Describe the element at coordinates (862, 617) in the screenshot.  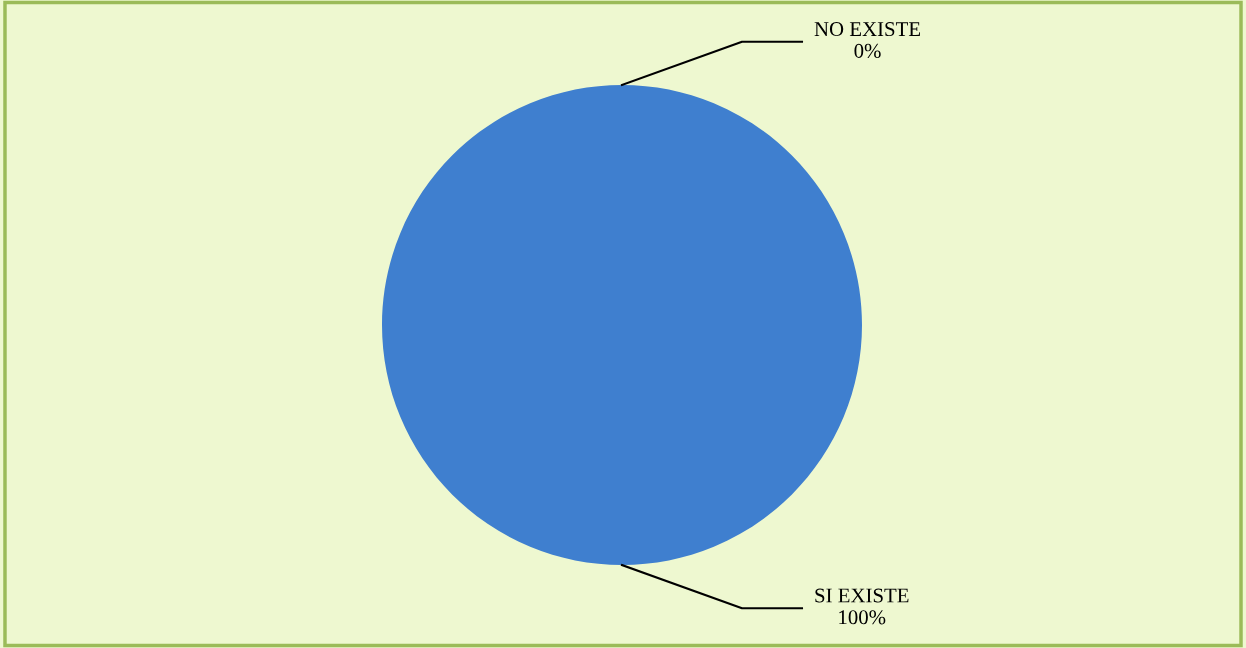
I see `data-label: 100%` at that location.